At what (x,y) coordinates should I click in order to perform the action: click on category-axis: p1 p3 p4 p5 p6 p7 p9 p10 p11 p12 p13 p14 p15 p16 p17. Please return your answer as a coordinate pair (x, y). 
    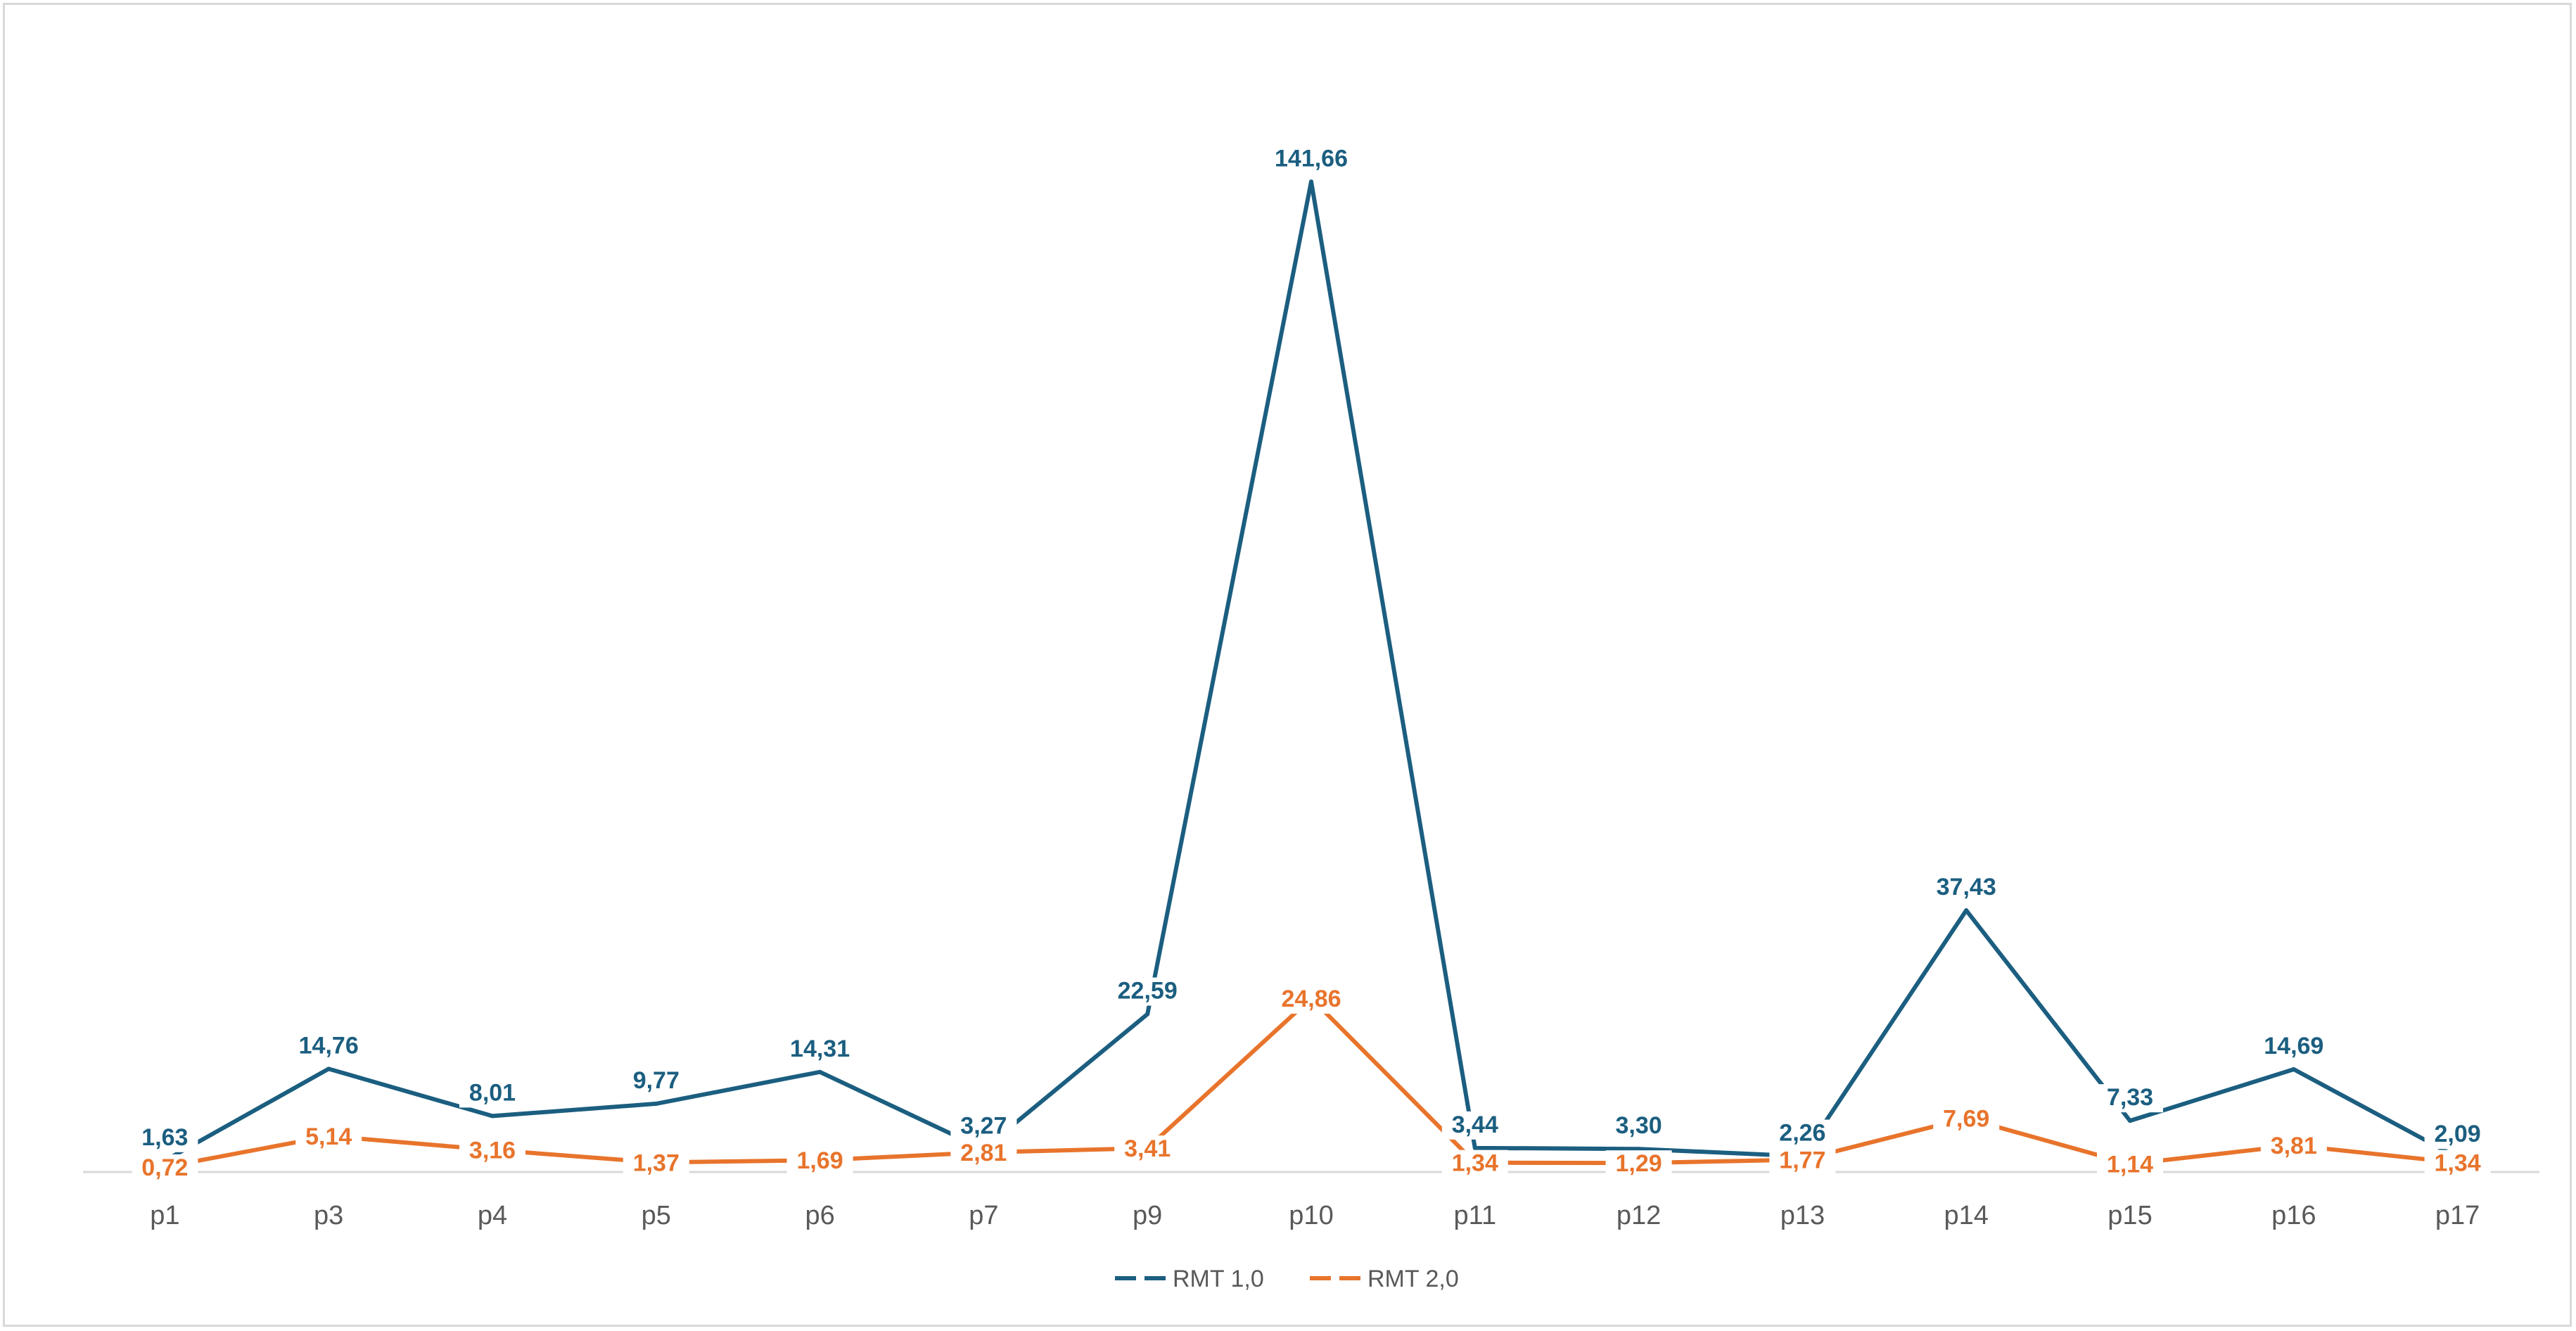
    Looking at the image, I should click on (1315, 1215).